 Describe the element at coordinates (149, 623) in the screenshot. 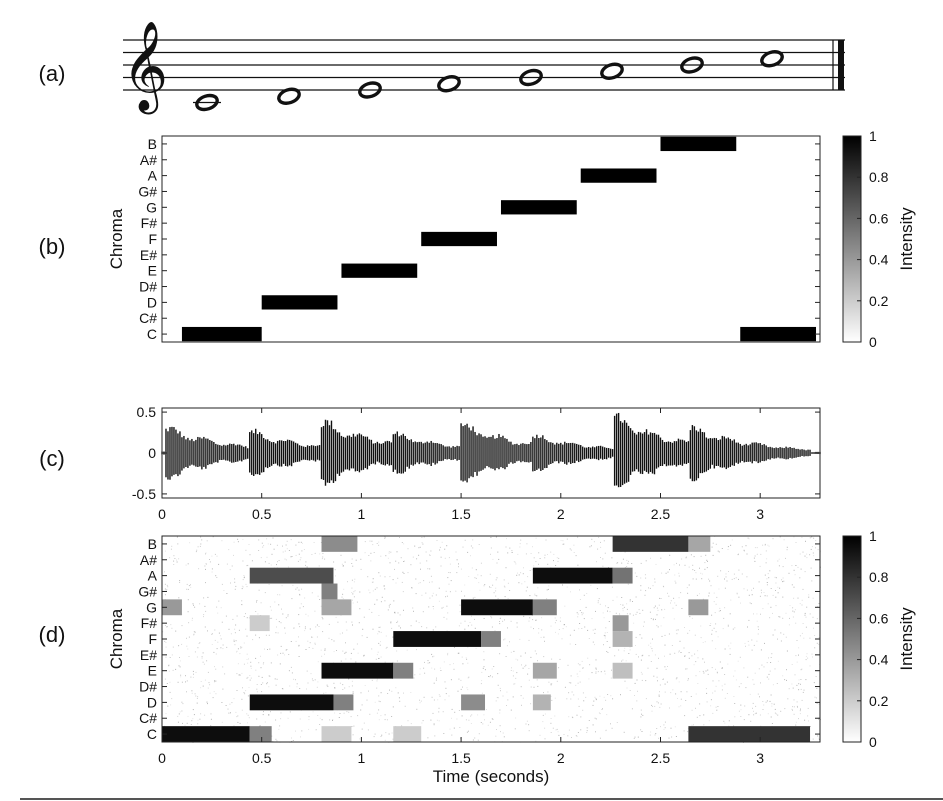

I see `y-tick-label: F#` at that location.